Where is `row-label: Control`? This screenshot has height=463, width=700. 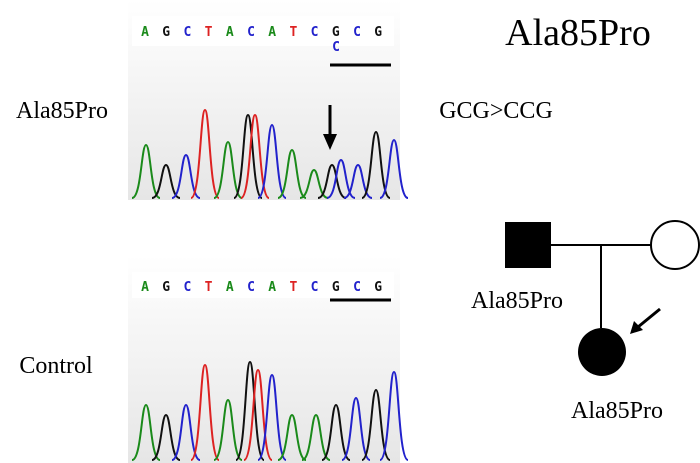
row-label: Control is located at coordinates (56, 366).